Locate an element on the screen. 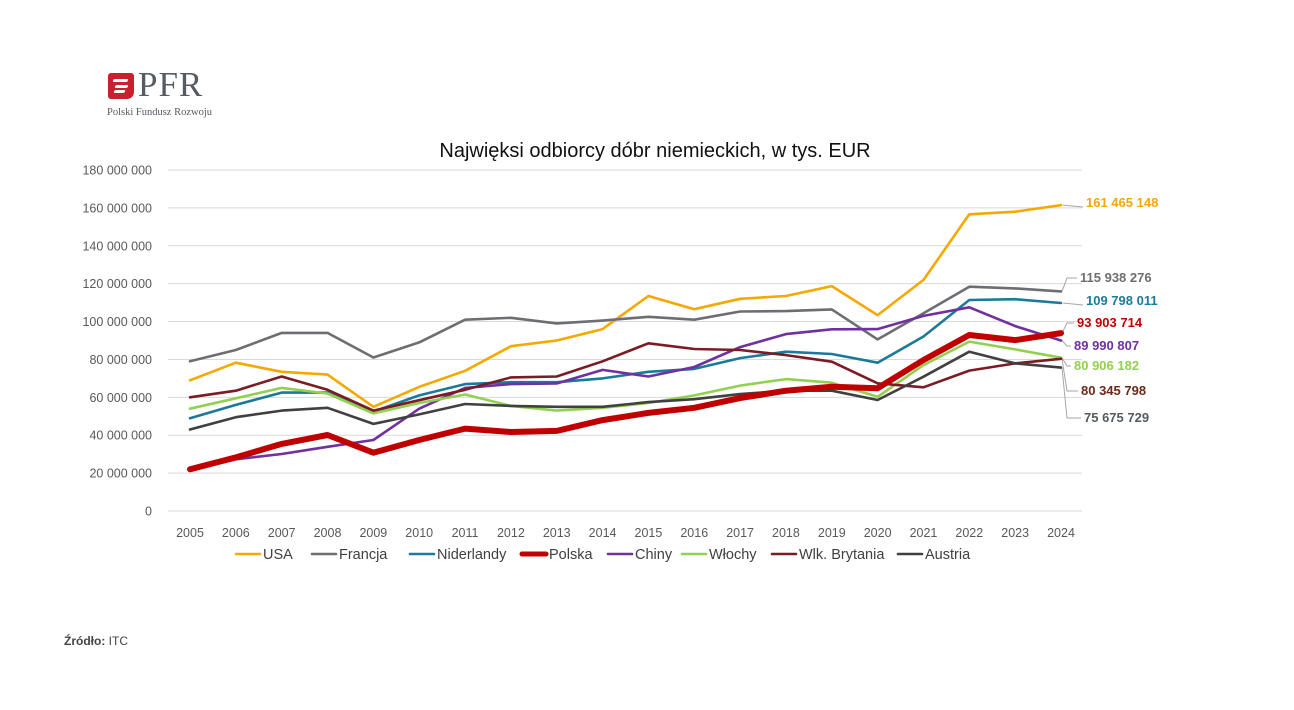 This screenshot has height=710, width=1294. end-label: 89 990 807 is located at coordinates (1106, 345).